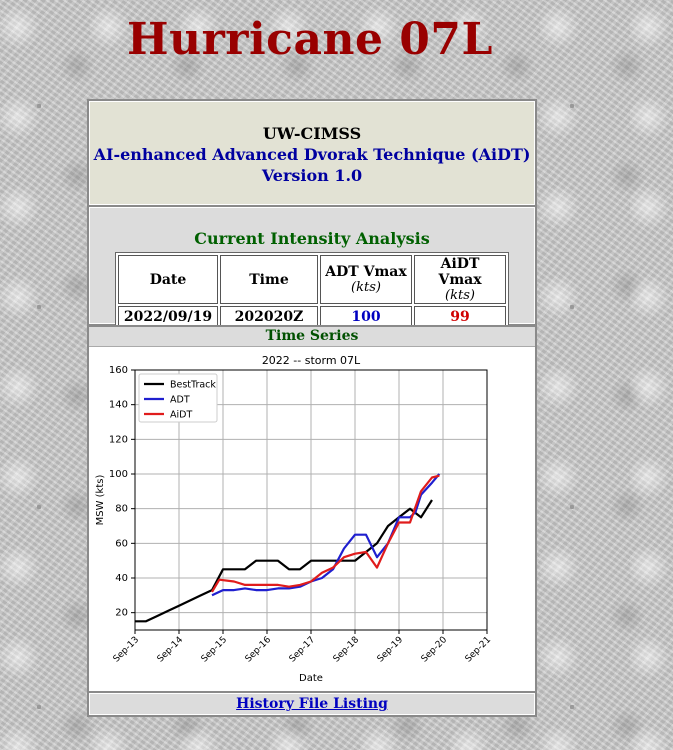  I want to click on x-axis-label: Date, so click(311, 678).